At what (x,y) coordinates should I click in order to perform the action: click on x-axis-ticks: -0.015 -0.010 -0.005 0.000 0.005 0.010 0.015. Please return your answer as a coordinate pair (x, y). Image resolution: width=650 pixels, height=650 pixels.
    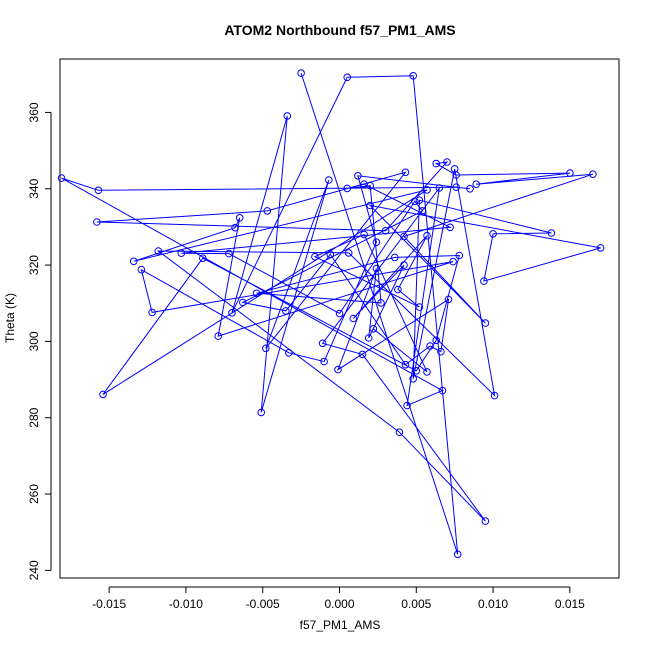
    Looking at the image, I should click on (338, 599).